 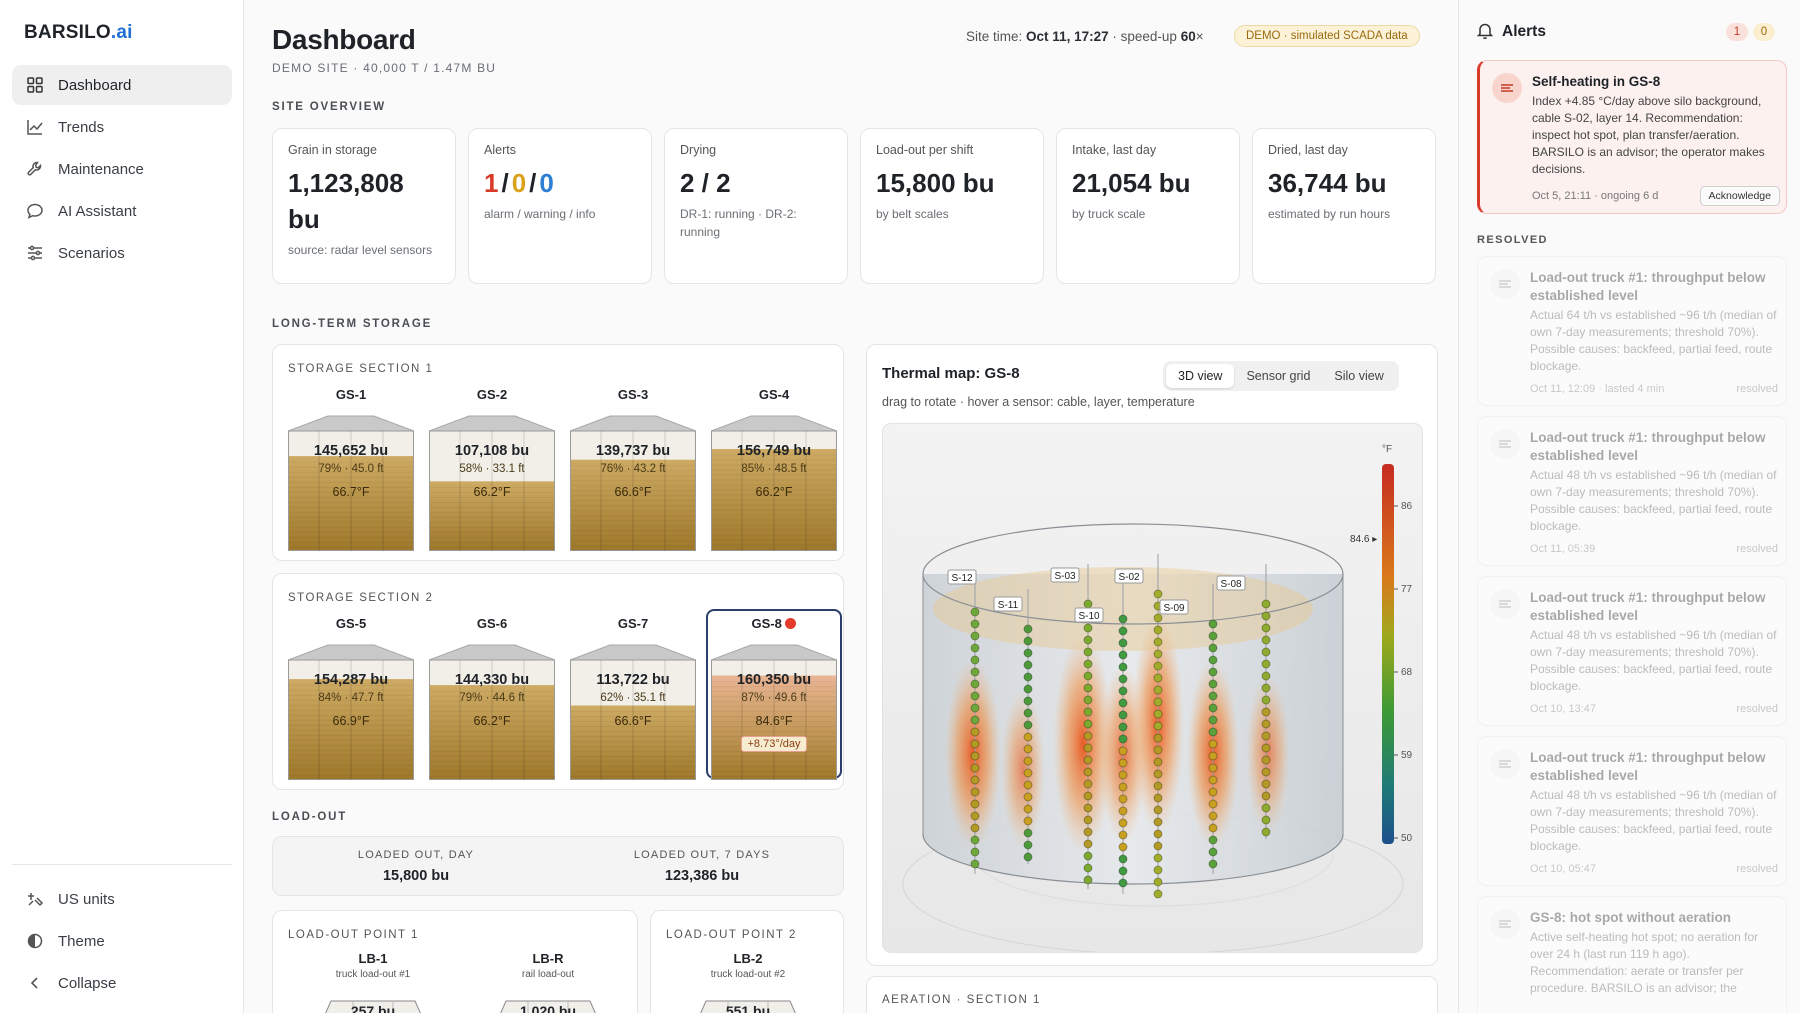 What do you see at coordinates (548, 982) in the screenshot?
I see `loadout-bin-lbr: LB-R rail load-out 1,020 bu` at bounding box center [548, 982].